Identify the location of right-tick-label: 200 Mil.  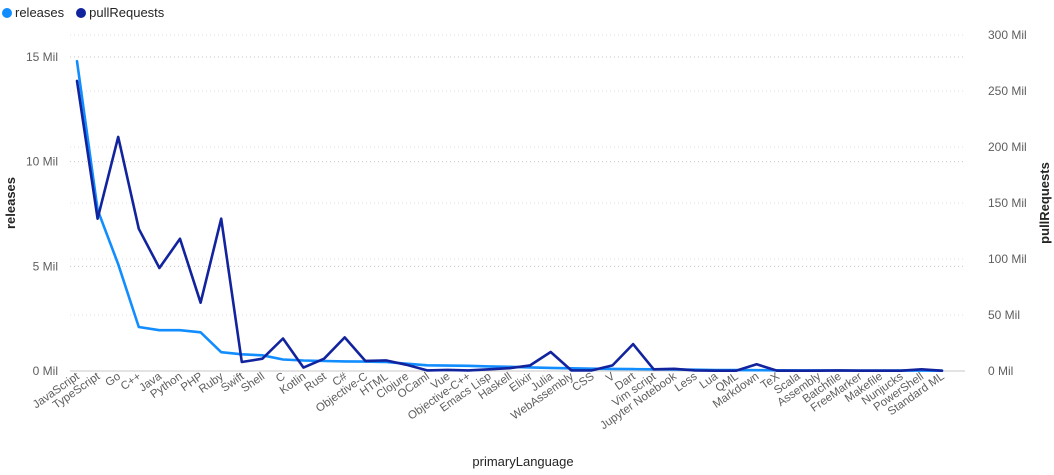
(1007, 147).